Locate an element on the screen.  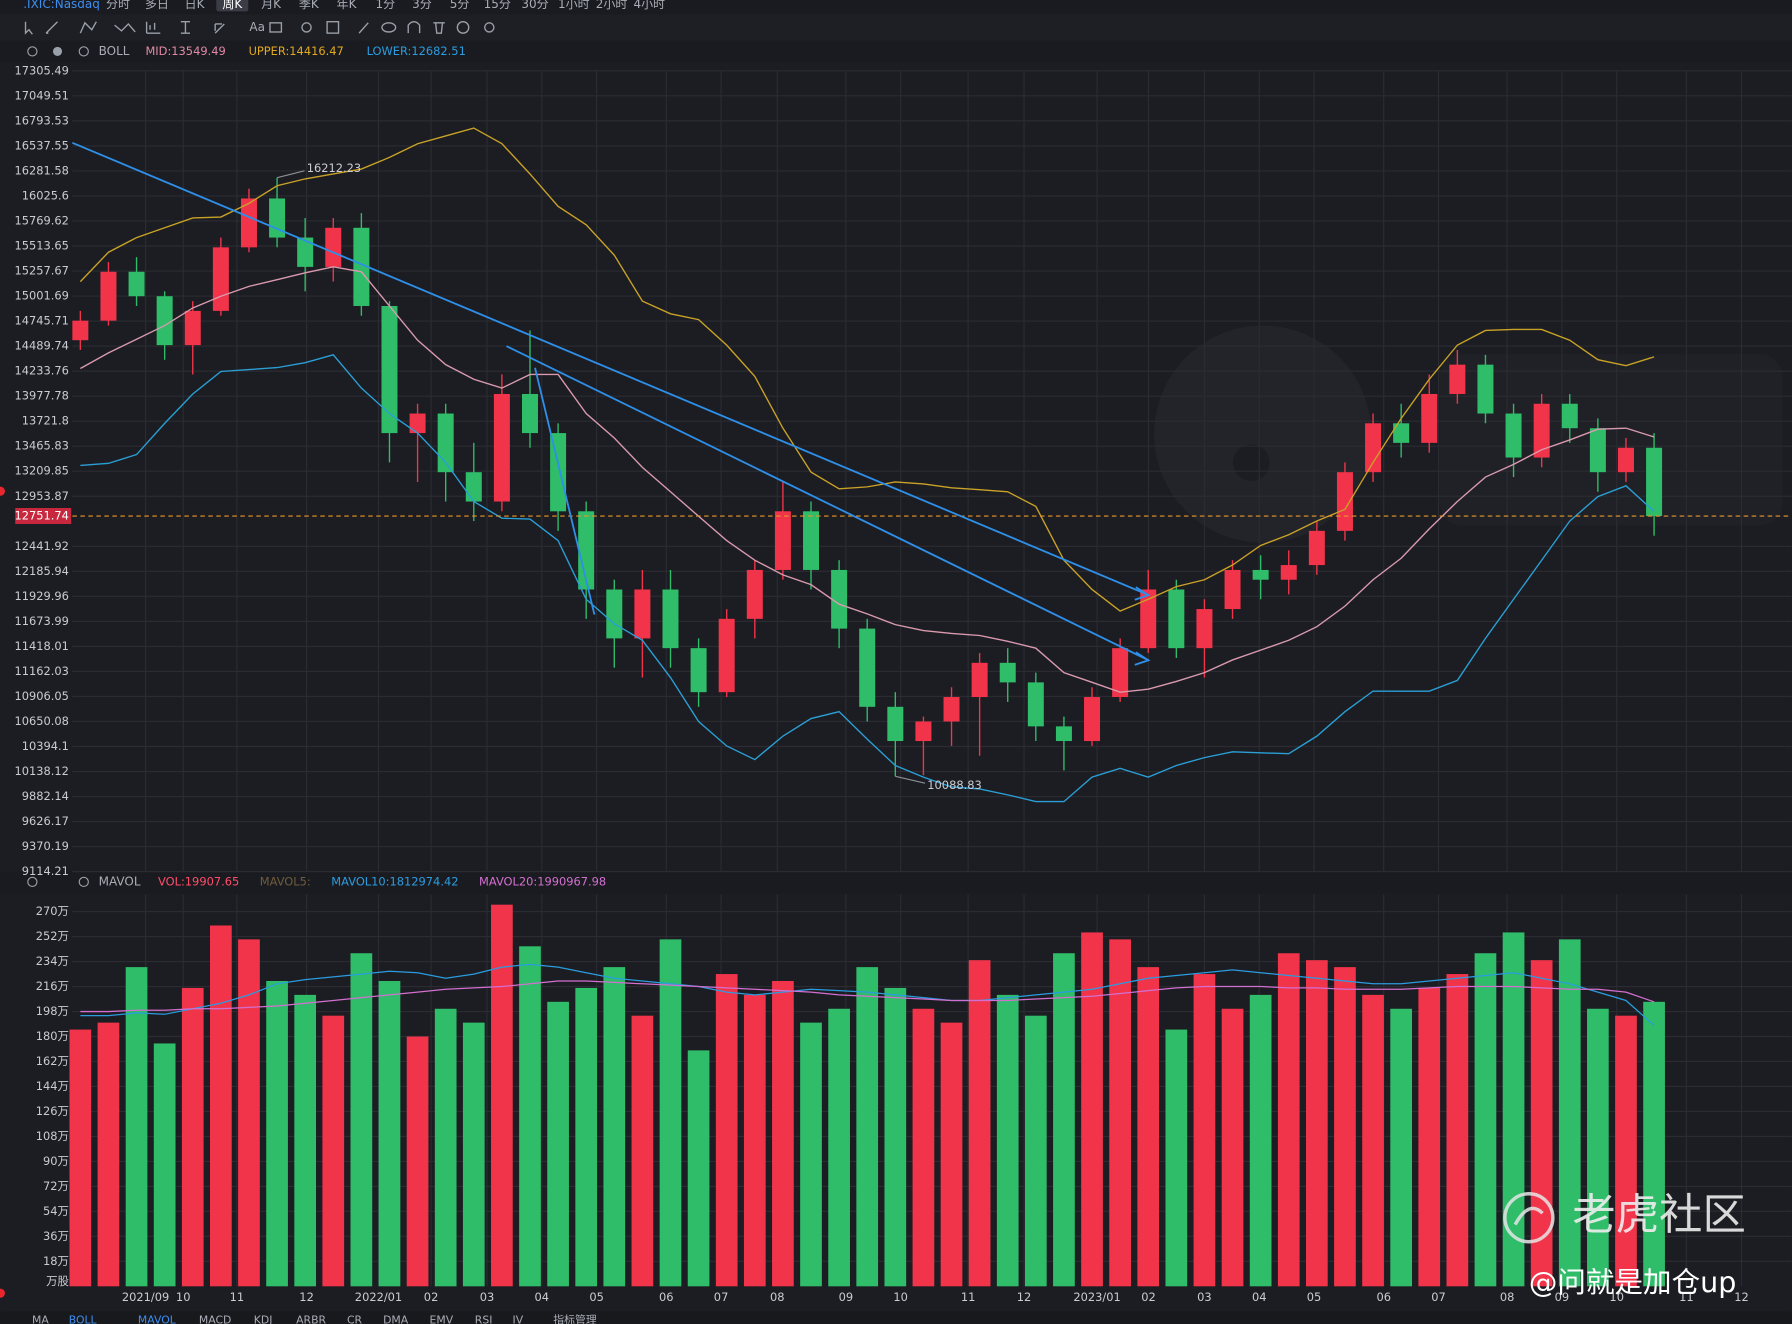
high-annotation: 16212.23 is located at coordinates (334, 168).